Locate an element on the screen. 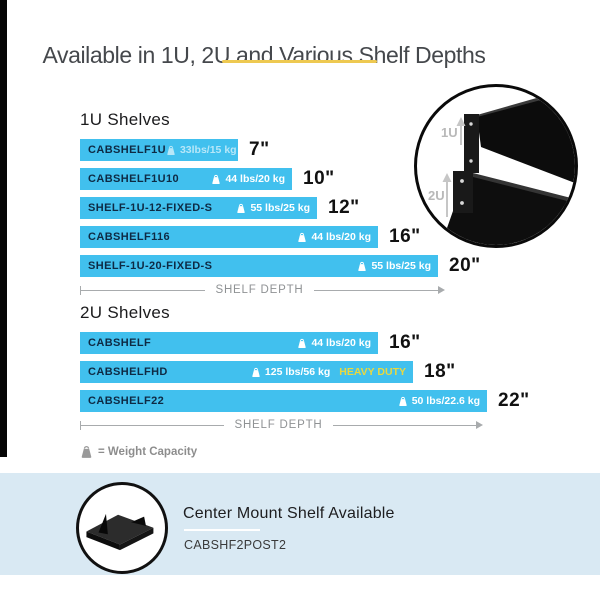 The image size is (600, 600). footer-model-number: CABSHF2POST2 is located at coordinates (235, 545).